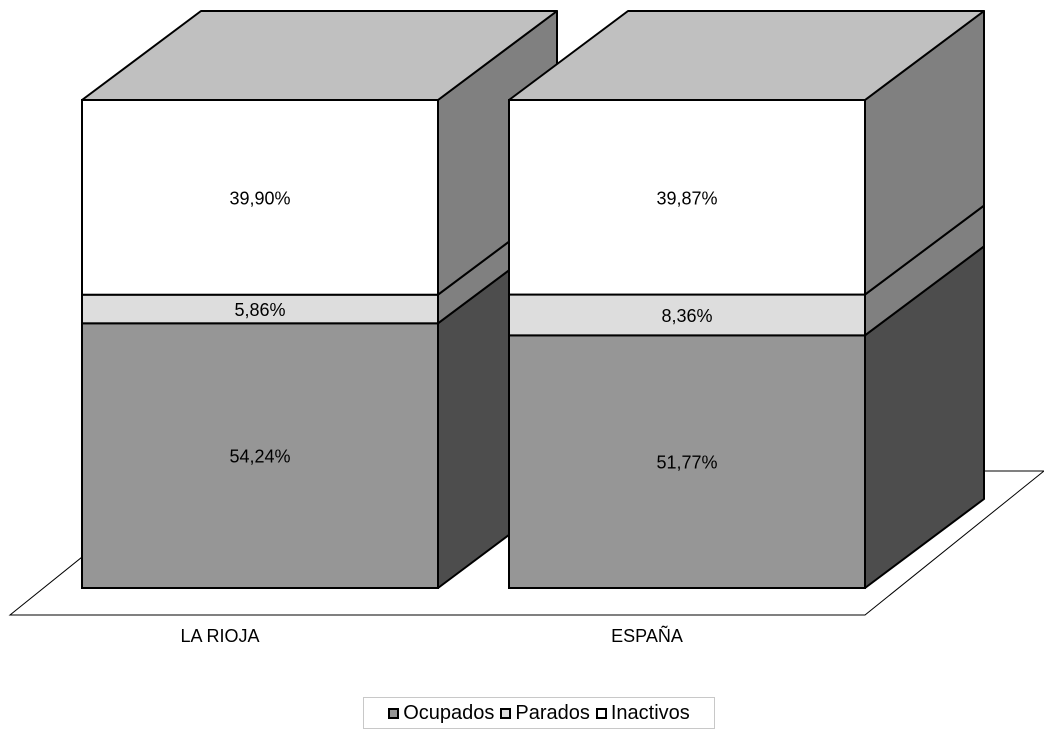 This screenshot has height=729, width=1044. I want to click on data-label-ocupados-2: 51,77%, so click(686, 463).